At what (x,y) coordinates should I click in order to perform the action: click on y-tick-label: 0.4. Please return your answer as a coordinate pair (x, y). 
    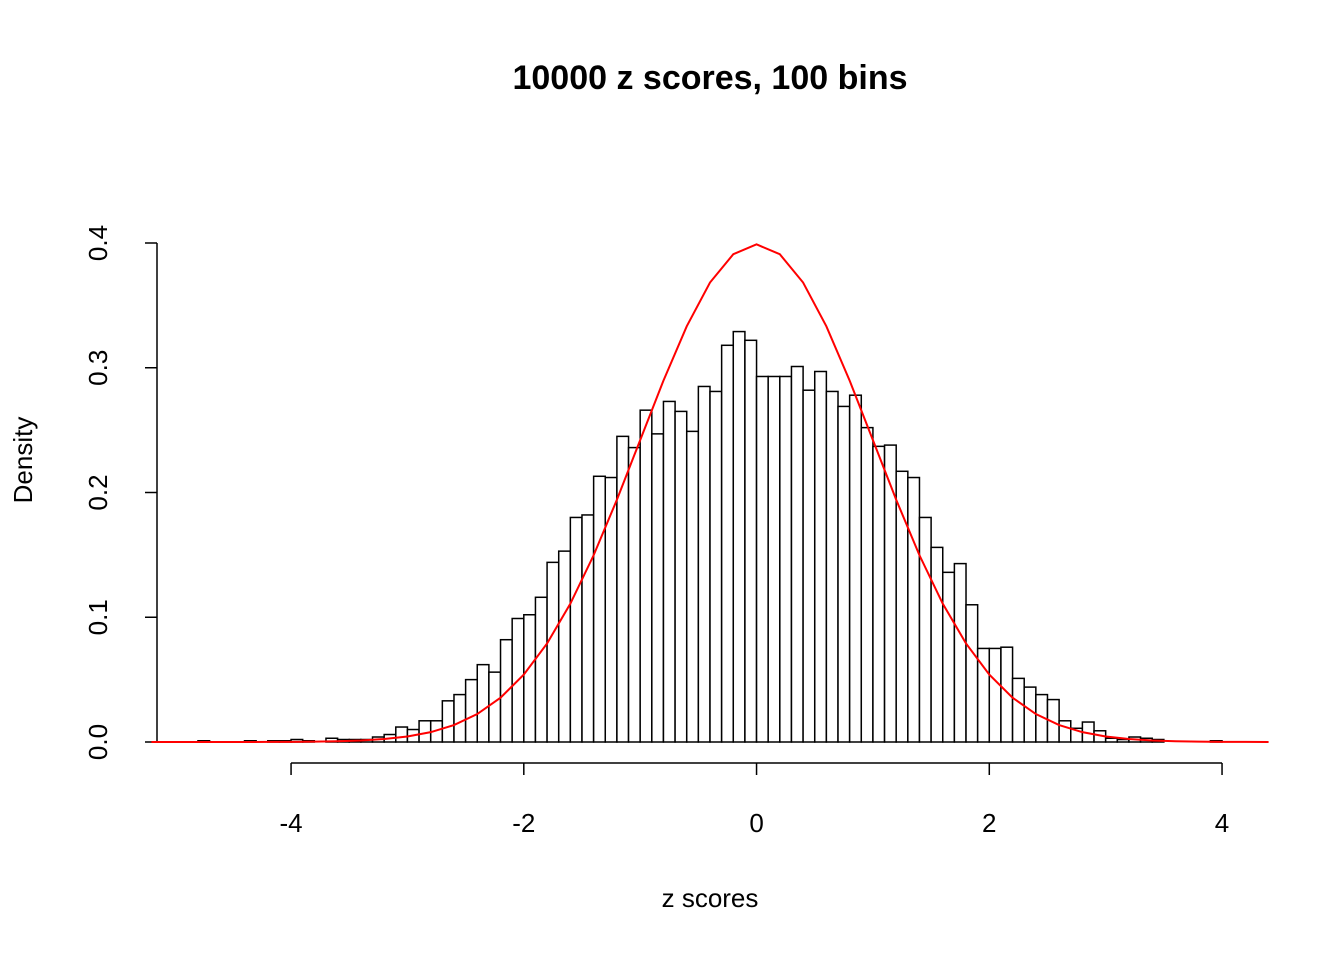
    Looking at the image, I should click on (98, 243).